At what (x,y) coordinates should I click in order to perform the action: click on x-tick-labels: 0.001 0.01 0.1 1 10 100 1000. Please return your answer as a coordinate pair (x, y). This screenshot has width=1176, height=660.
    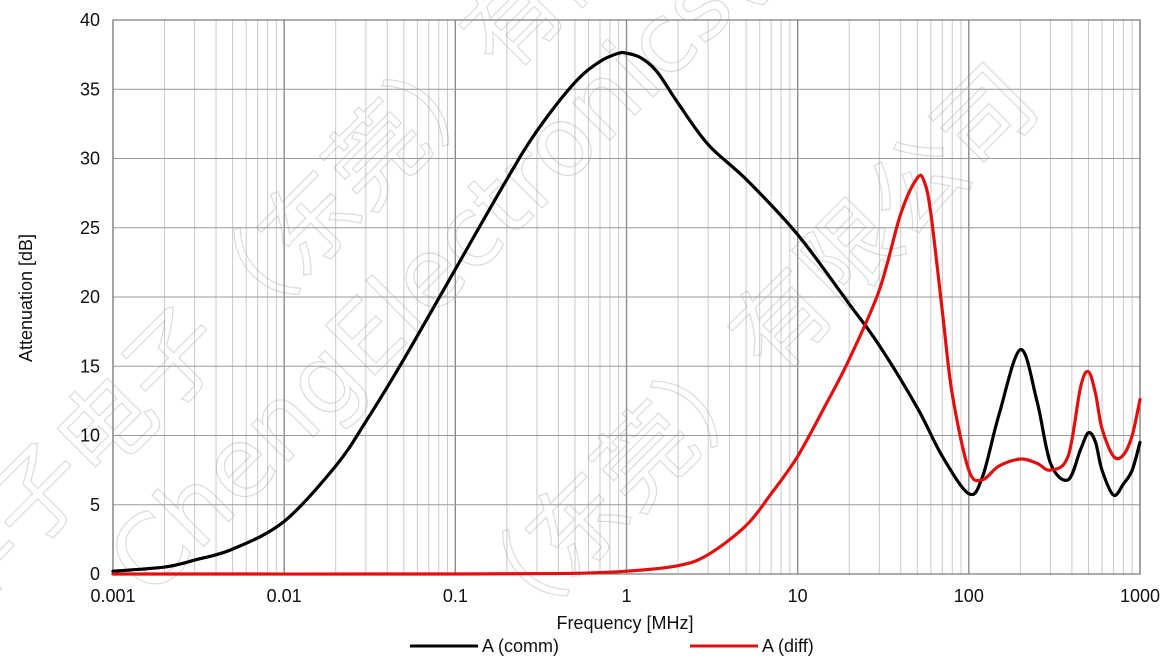
    Looking at the image, I should click on (625, 596).